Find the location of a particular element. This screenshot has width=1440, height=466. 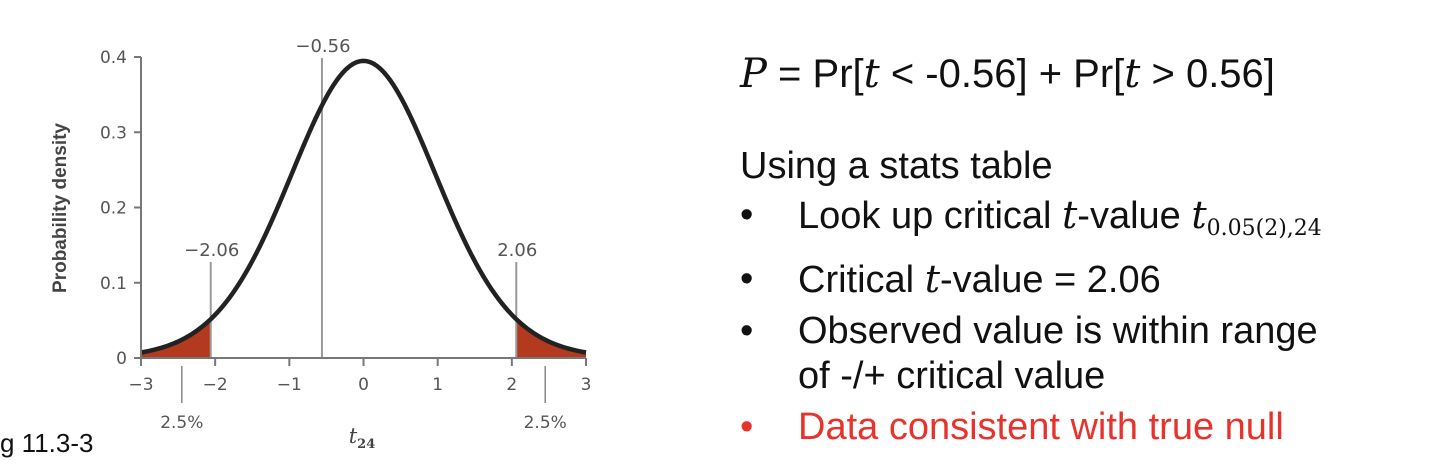

formula-t1: t is located at coordinates (871, 74).